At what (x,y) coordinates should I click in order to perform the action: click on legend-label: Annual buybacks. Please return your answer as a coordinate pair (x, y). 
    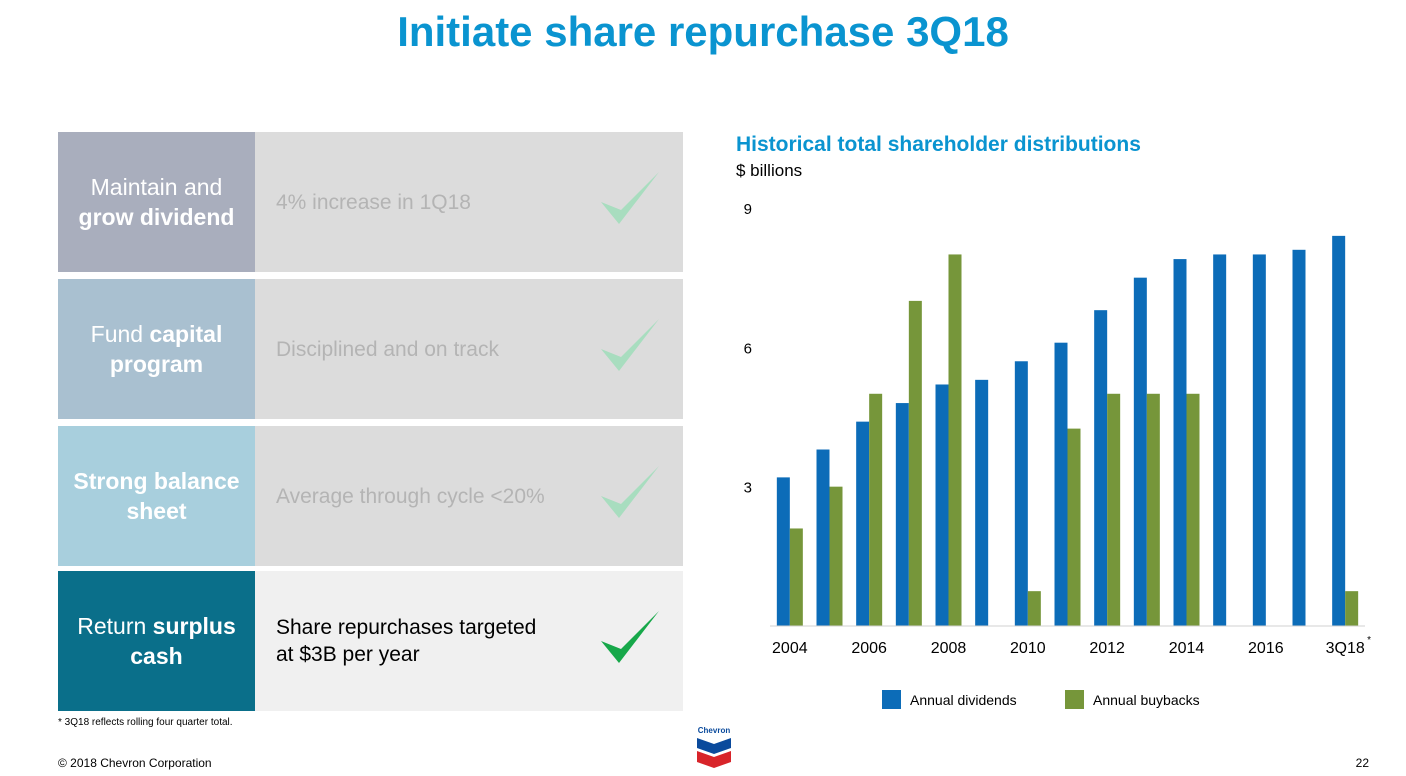
    Looking at the image, I should click on (1146, 699).